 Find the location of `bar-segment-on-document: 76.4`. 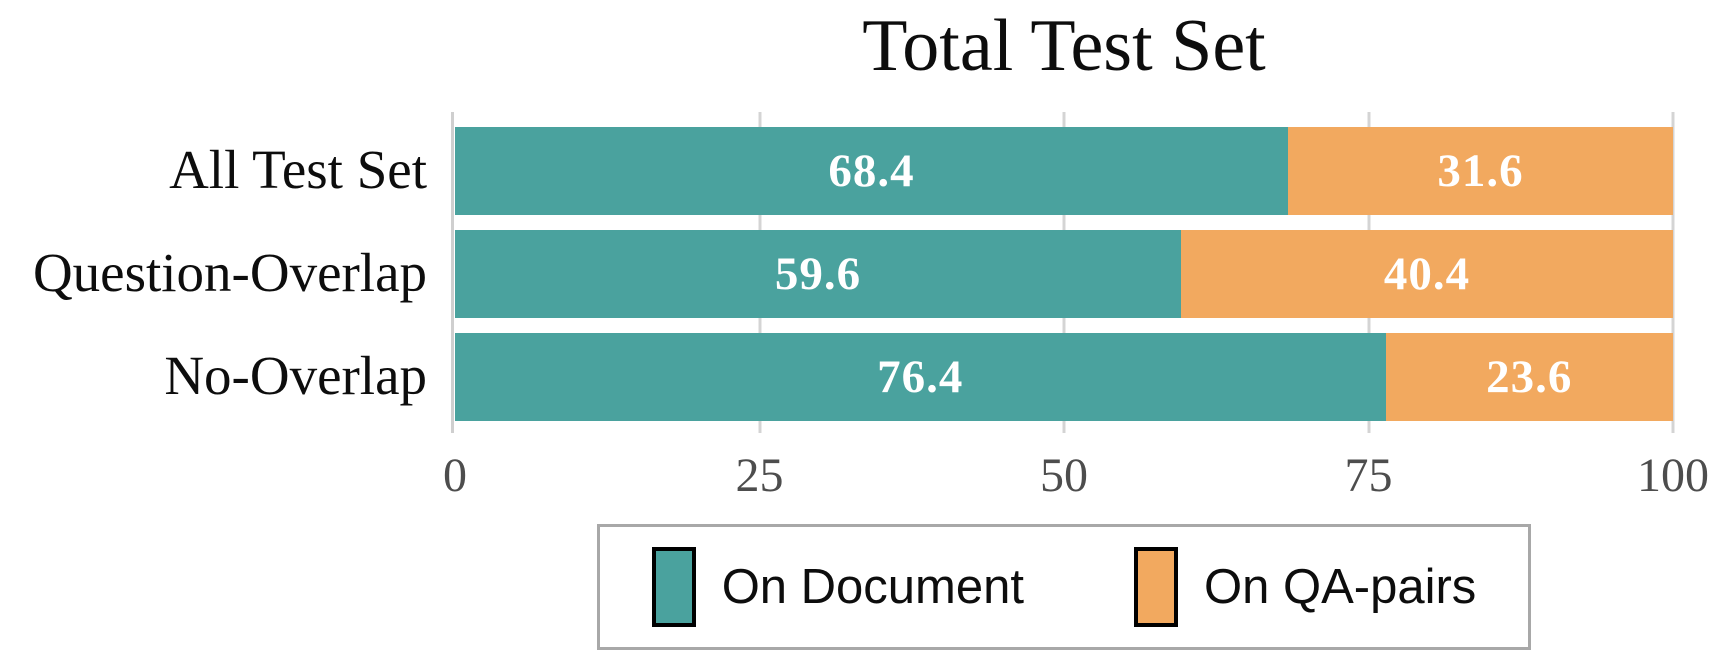

bar-segment-on-document: 76.4 is located at coordinates (920, 377).